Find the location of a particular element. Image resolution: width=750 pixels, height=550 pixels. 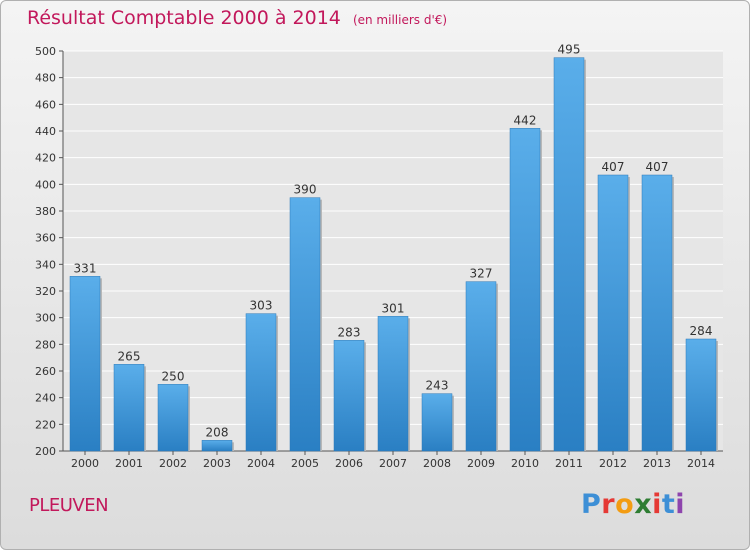

x-tick-label: 2003 is located at coordinates (217, 463).